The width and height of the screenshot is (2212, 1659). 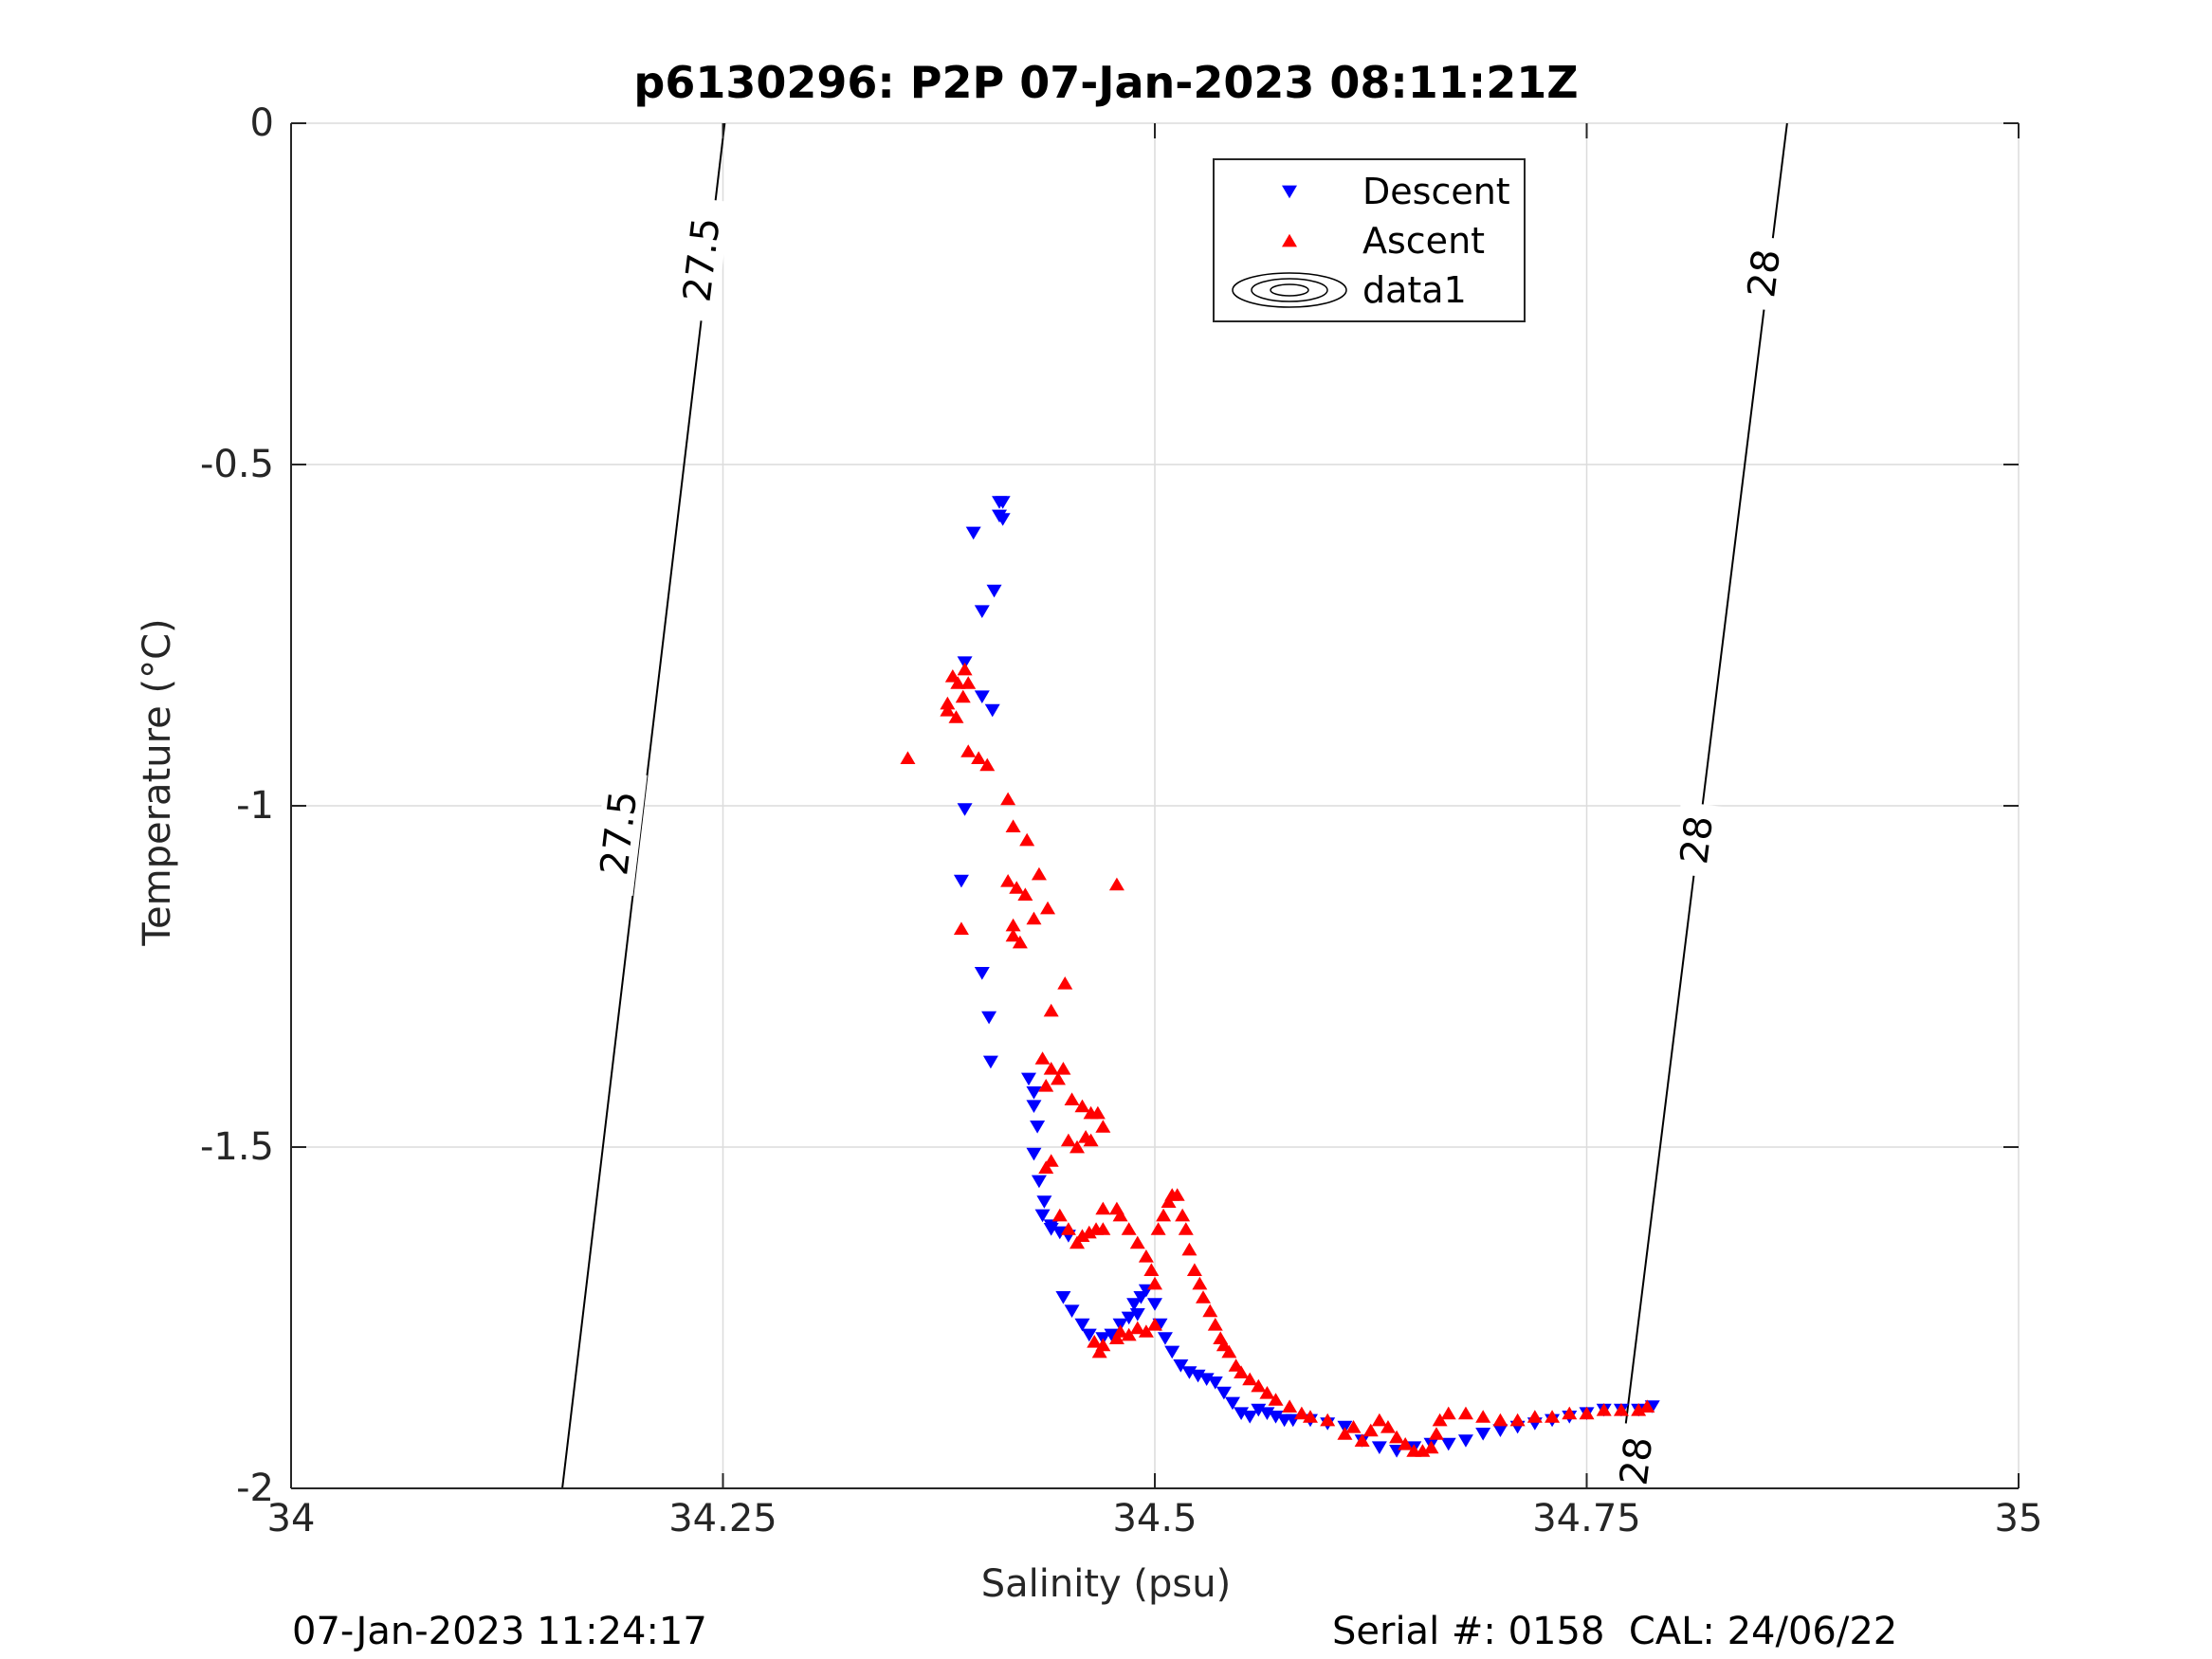 I want to click on legend-descent-marker, so click(x=1289, y=192).